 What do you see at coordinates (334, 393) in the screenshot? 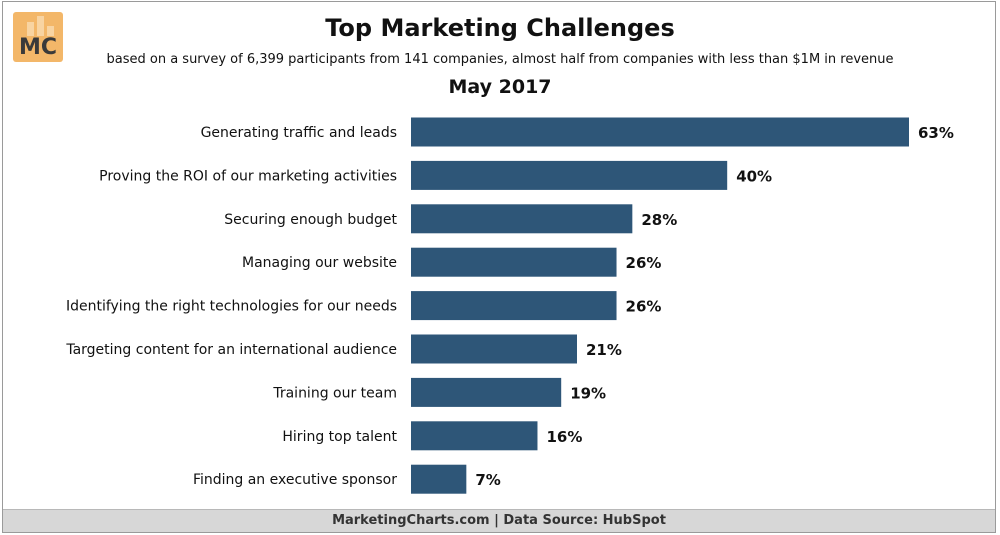
I see `category-label: Training our team` at bounding box center [334, 393].